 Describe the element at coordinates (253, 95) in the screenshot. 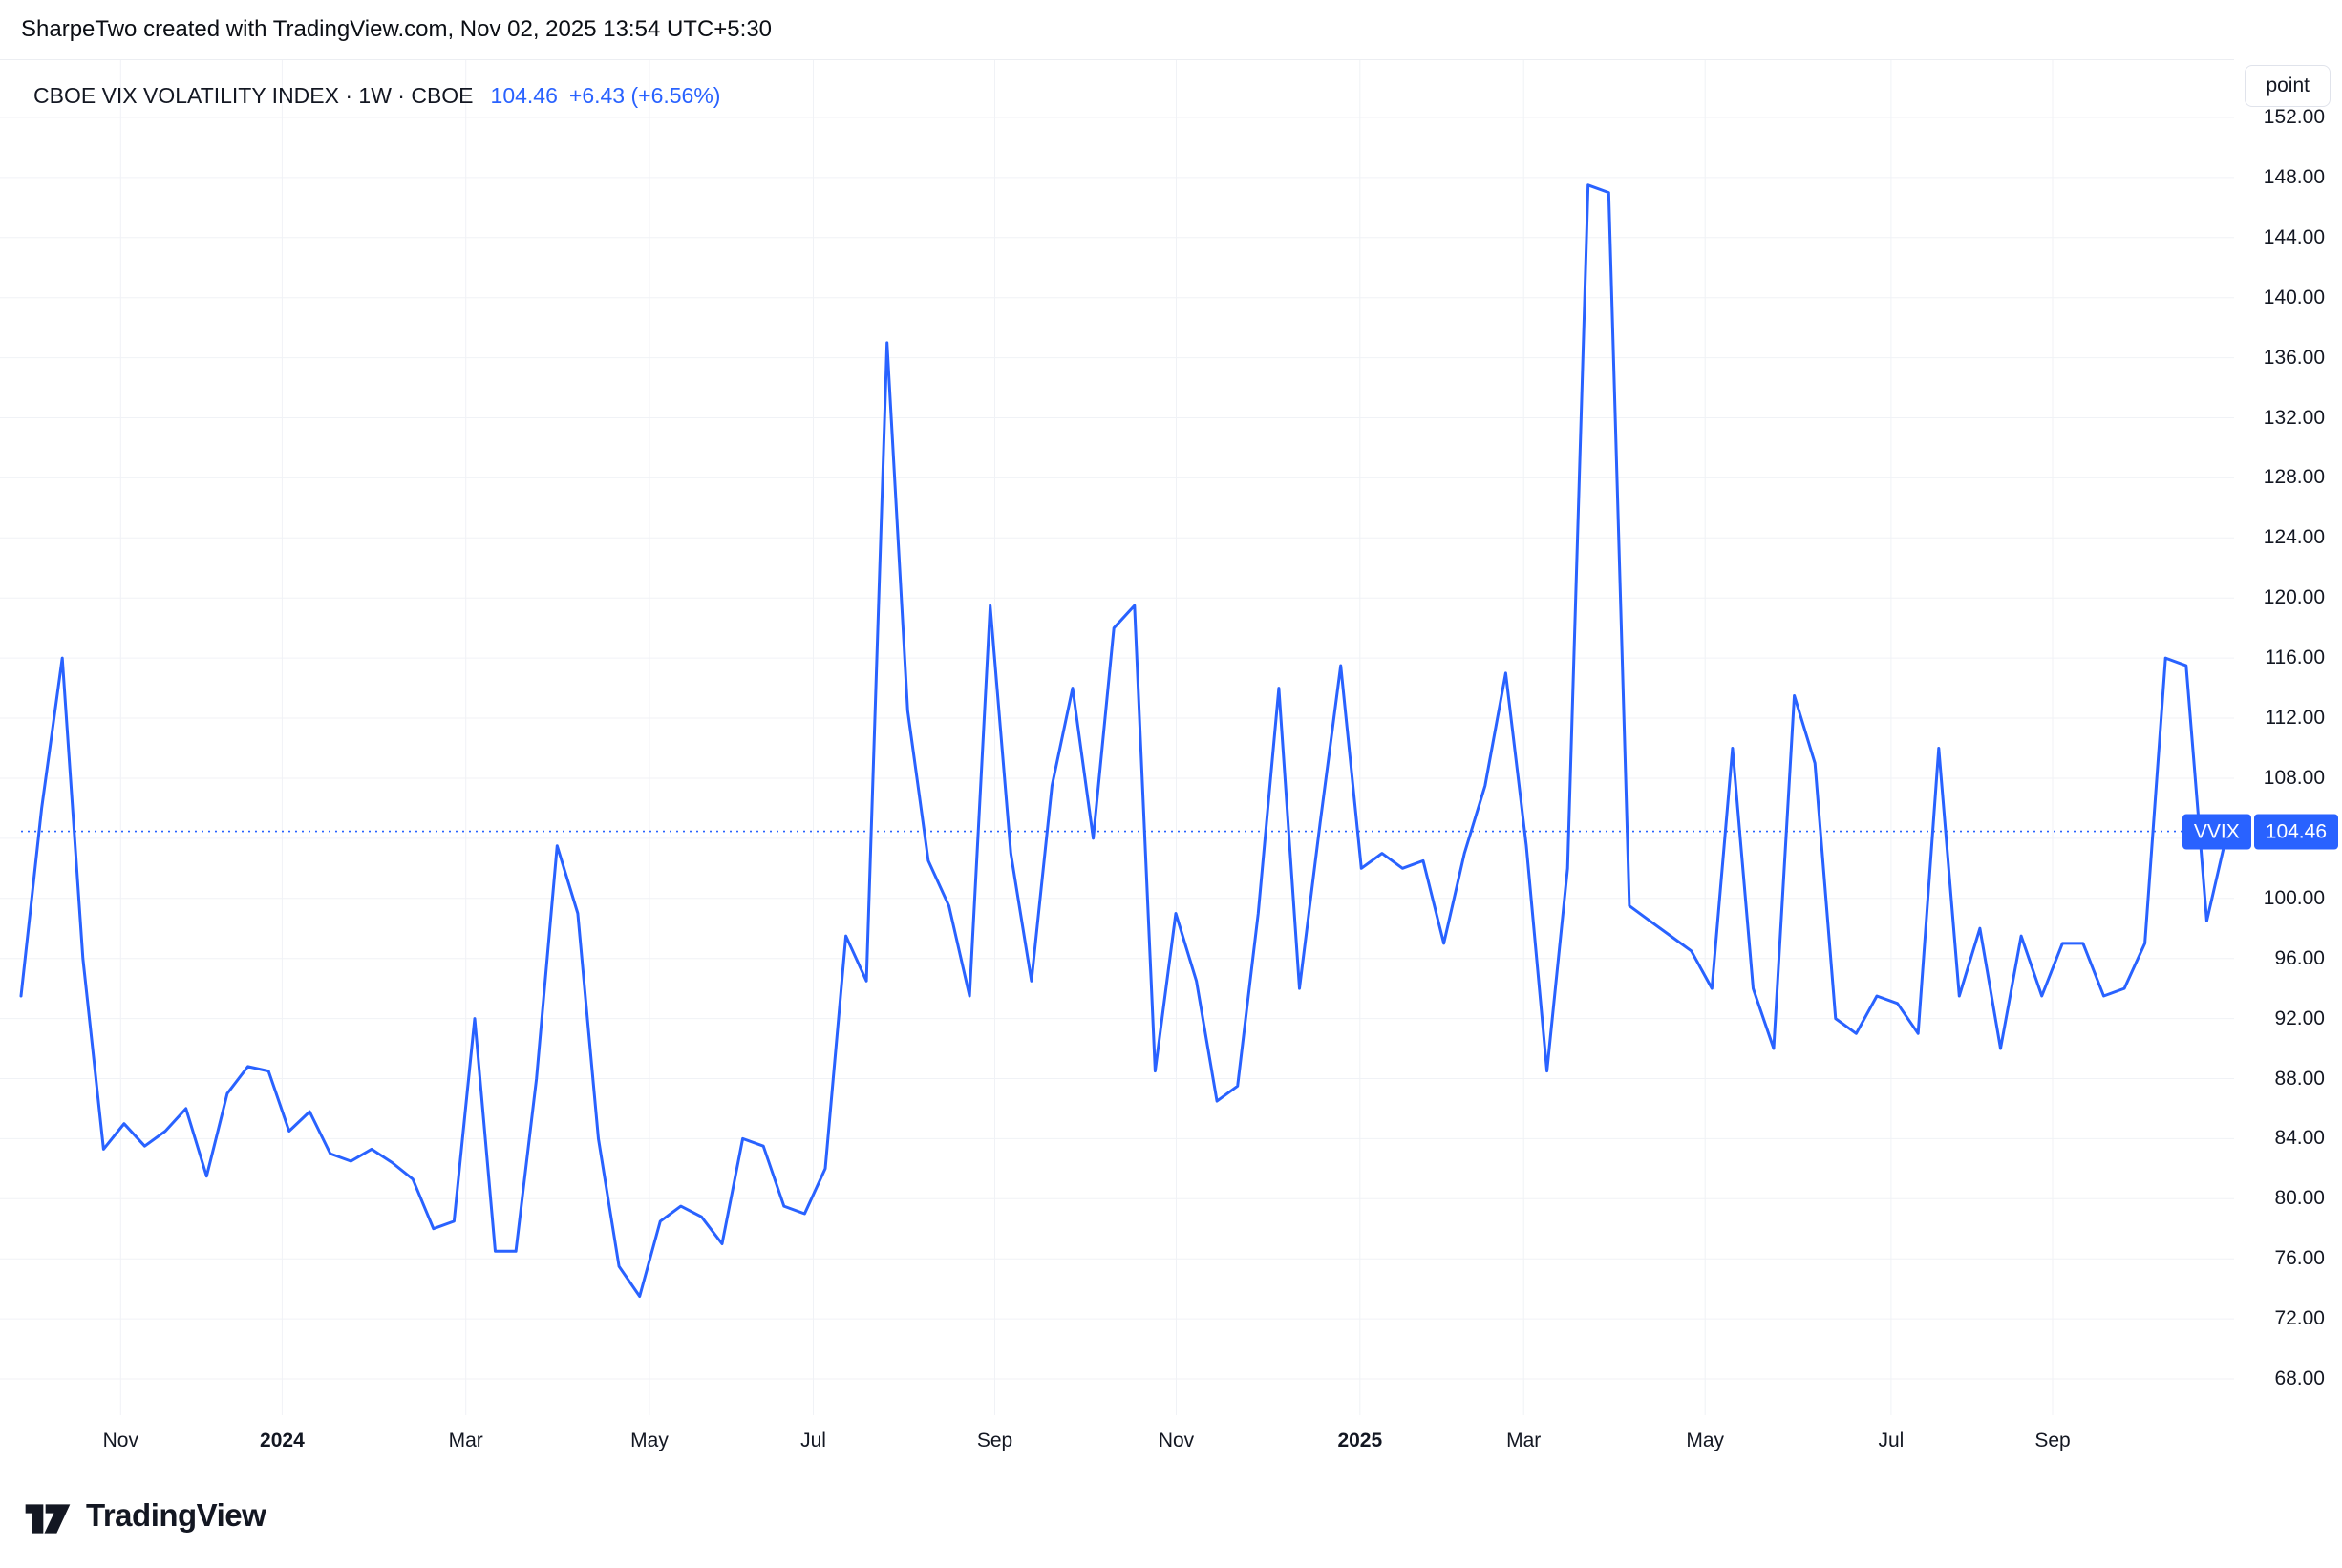

I see `legend-symbol-title: CBOE VIX VOLATILITY INDEX · 1W · CBOE` at that location.